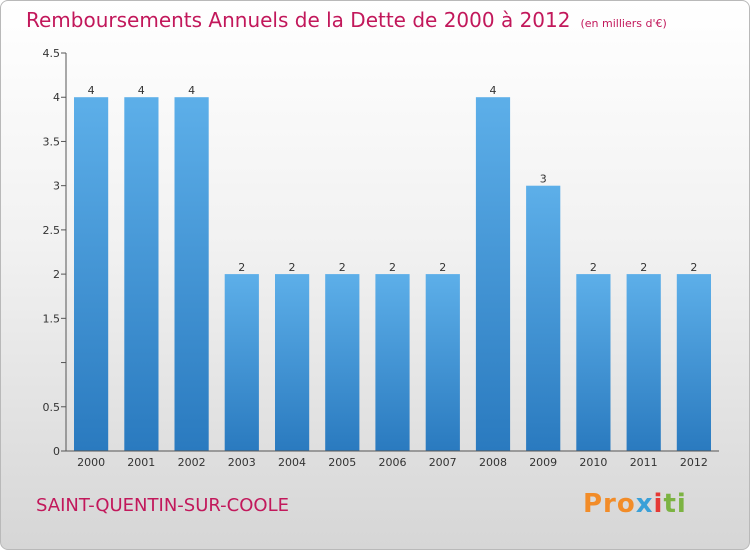 This screenshot has height=550, width=750. Describe the element at coordinates (91, 90) in the screenshot. I see `value-label-2000: 4` at that location.